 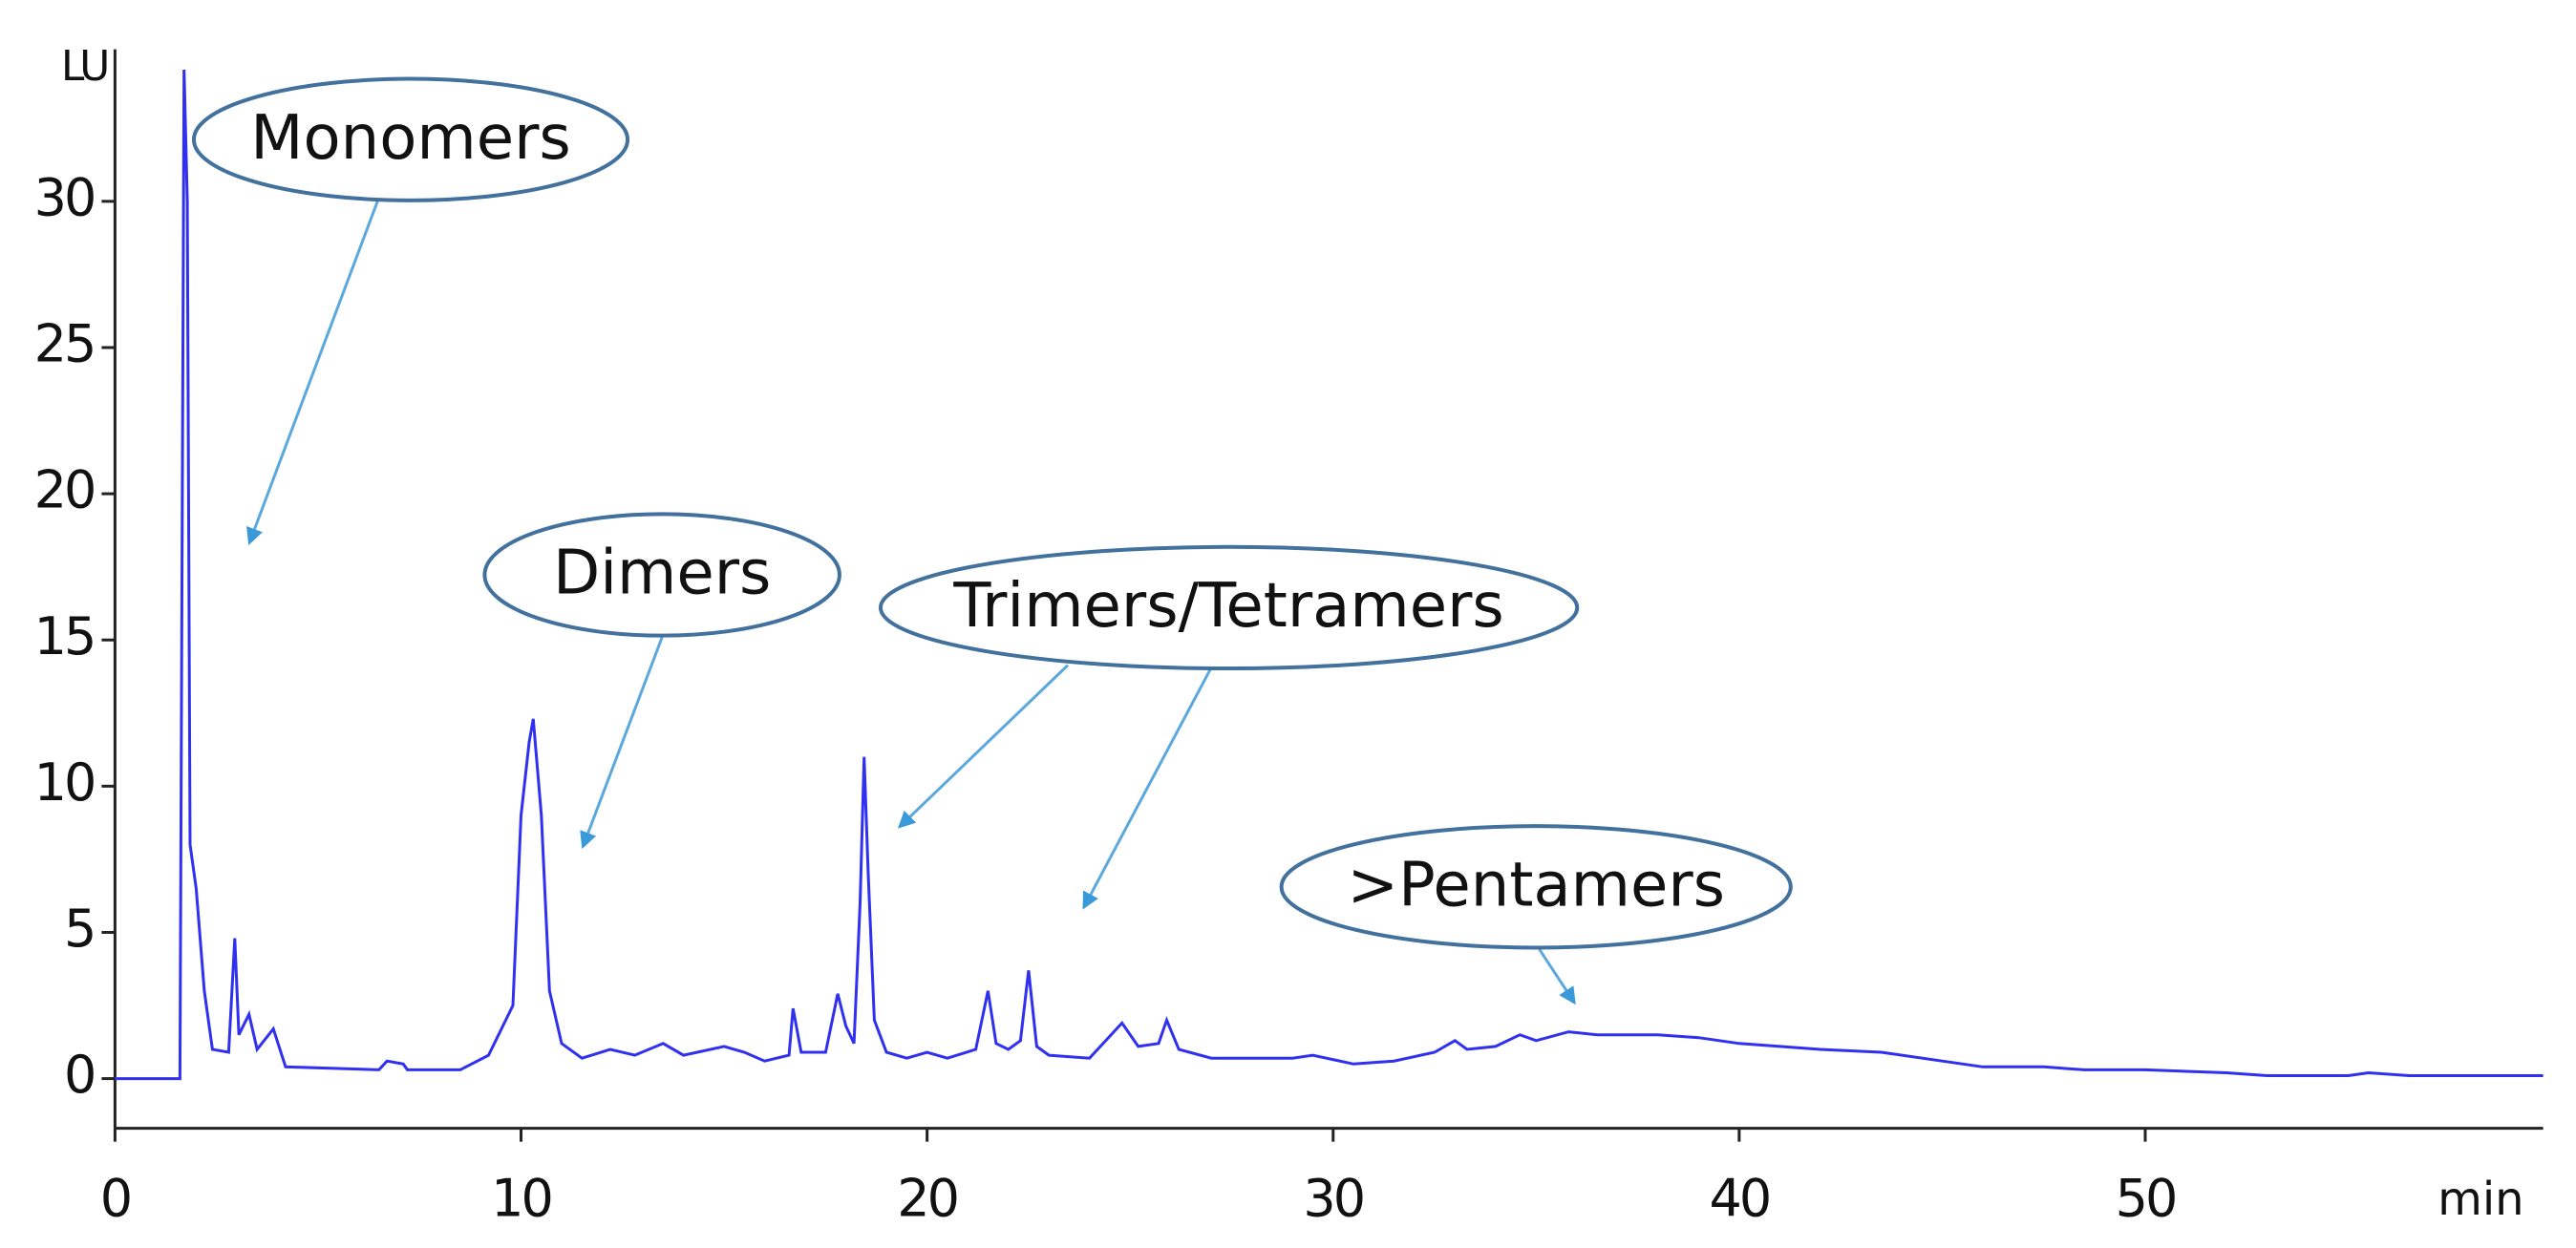 I want to click on x-tick-label: 10, so click(x=521, y=1199).